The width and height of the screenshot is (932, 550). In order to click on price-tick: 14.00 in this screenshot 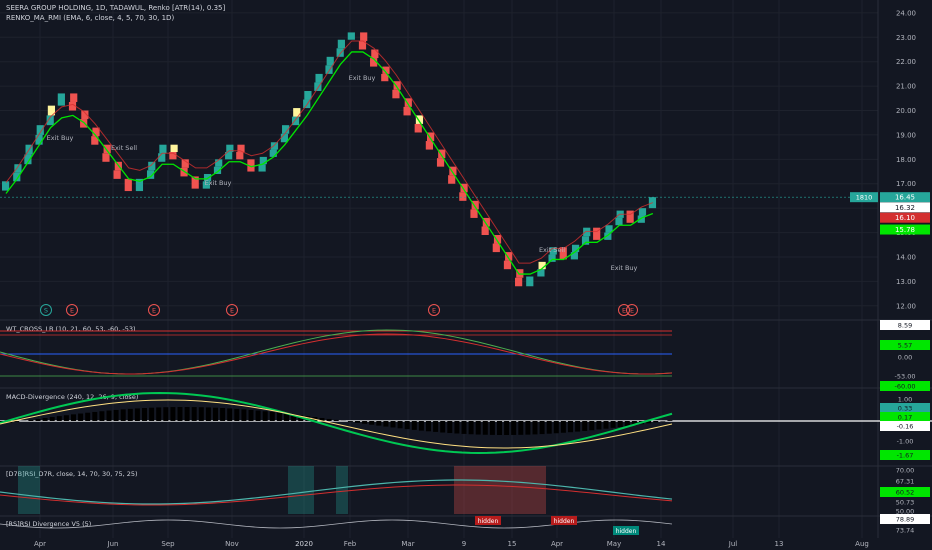, I will do `click(906, 257)`.